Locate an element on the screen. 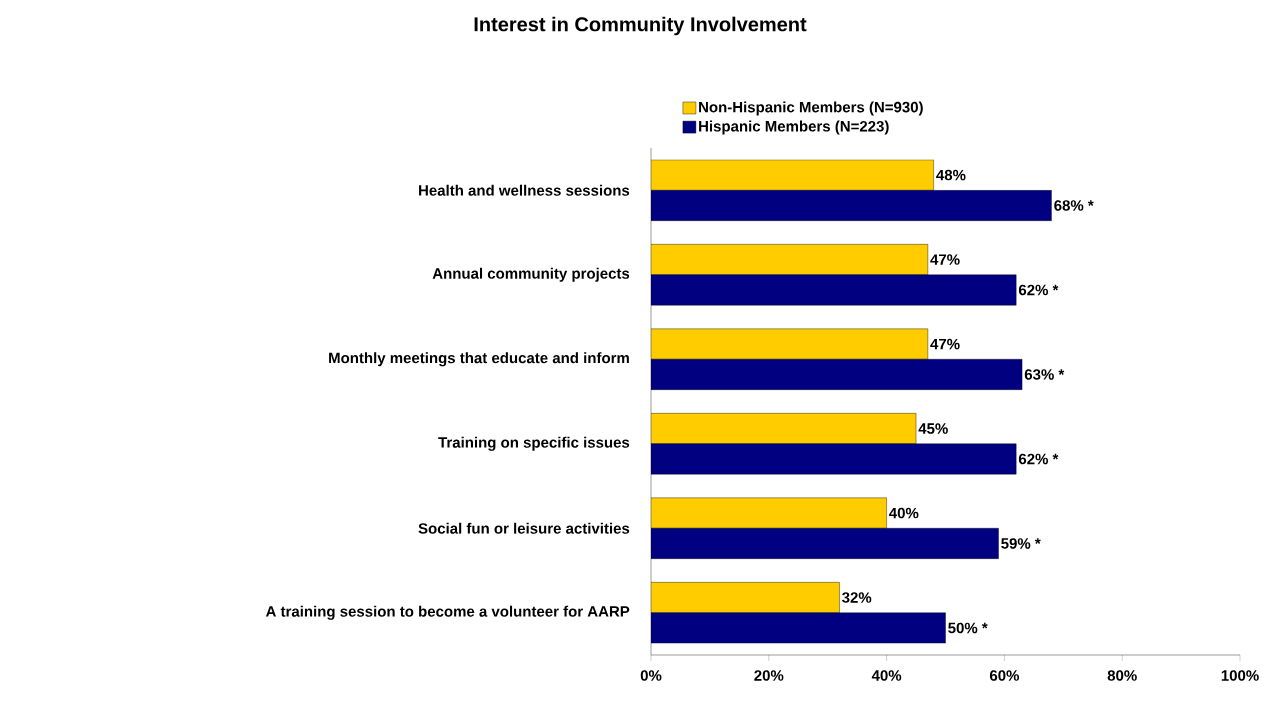  y-tick-label: Training on specific issues is located at coordinates (534, 443).